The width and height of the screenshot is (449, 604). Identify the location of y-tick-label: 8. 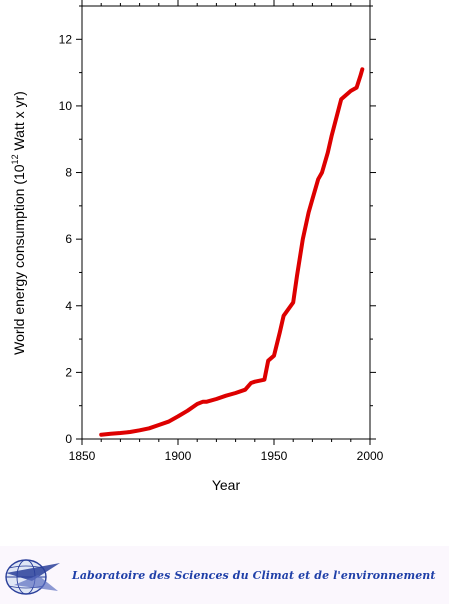
(68, 173).